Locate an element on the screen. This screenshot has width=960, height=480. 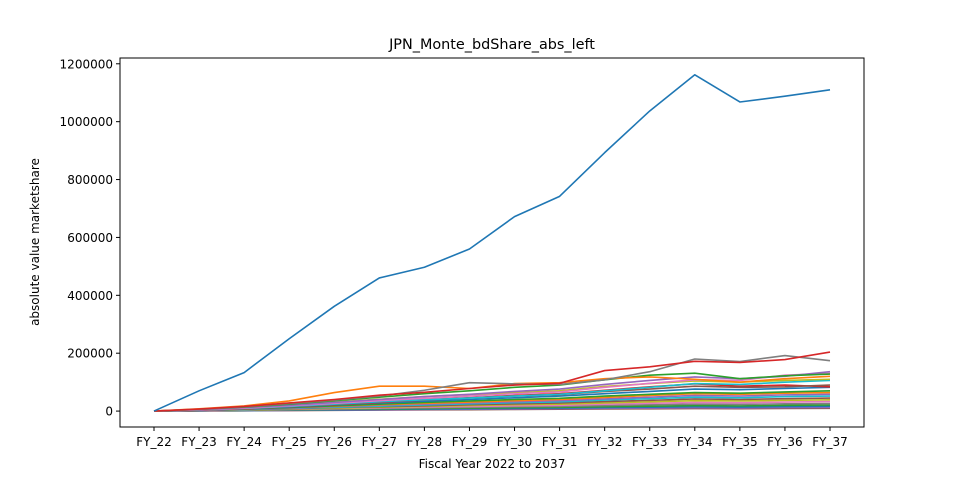
x-tick-label: FY_22 is located at coordinates (154, 442).